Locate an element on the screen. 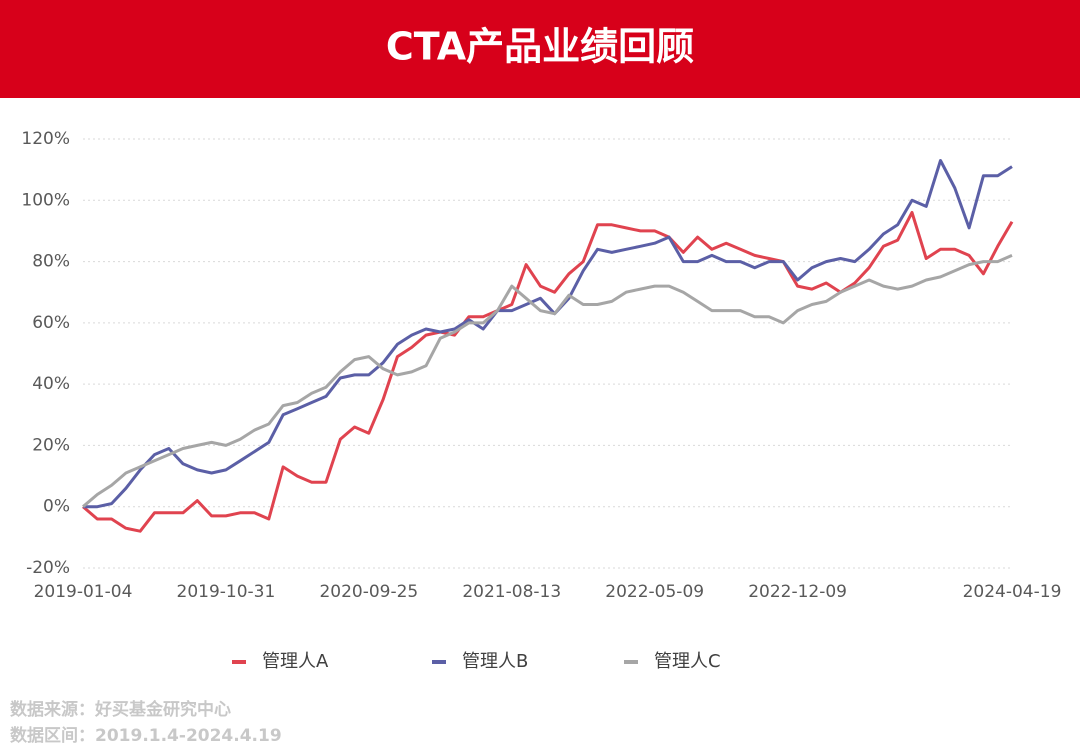  range-note: 数据区间：2019.1.4-2024.4.19 is located at coordinates (146, 735).